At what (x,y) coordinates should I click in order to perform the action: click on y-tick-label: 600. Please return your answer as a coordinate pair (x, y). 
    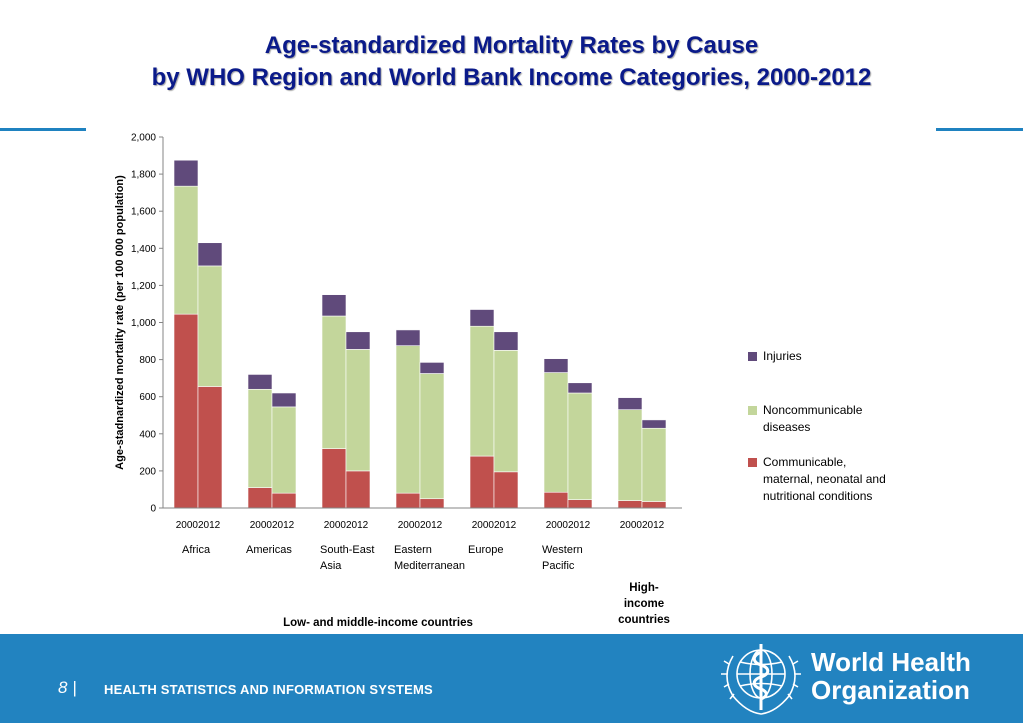
    Looking at the image, I should click on (147, 397).